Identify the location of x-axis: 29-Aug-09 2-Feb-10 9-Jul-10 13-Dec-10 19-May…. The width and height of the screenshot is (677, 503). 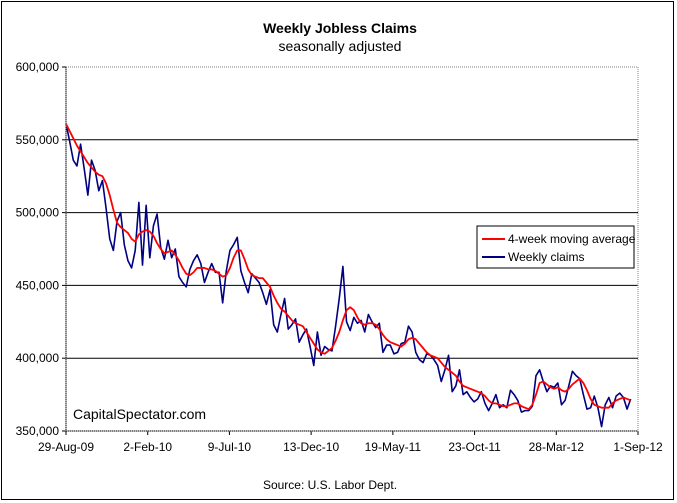
(350, 442).